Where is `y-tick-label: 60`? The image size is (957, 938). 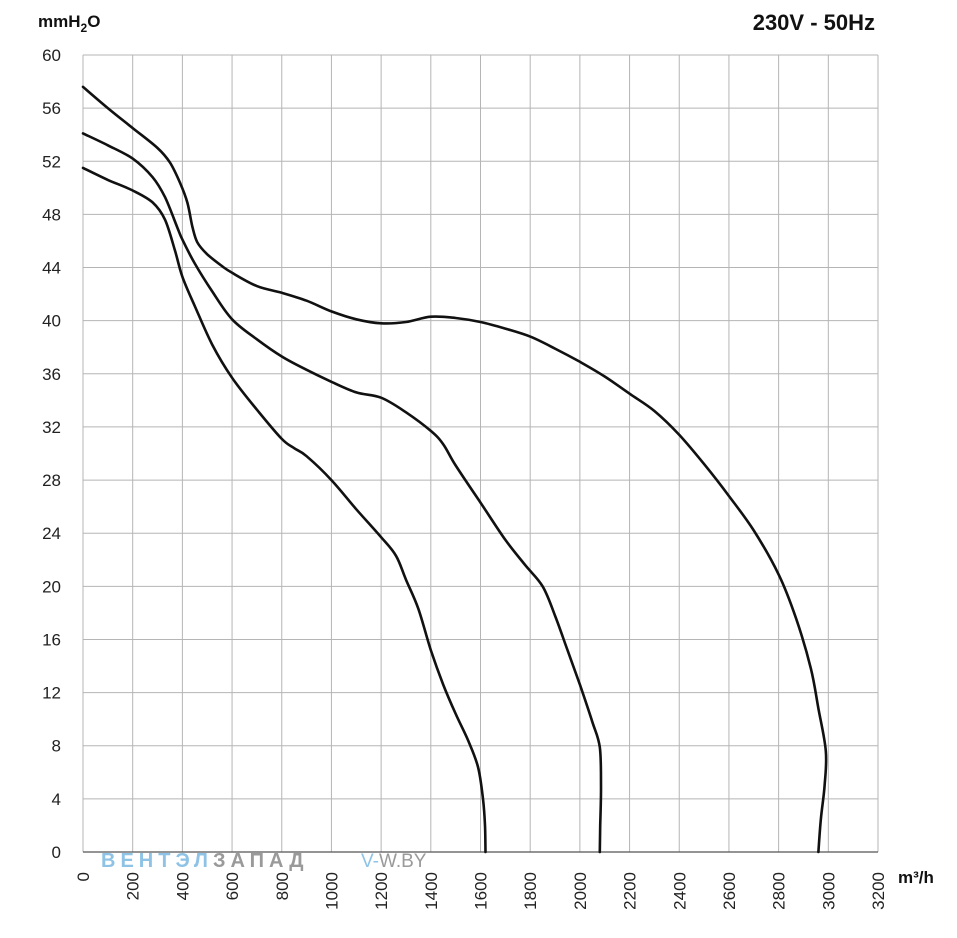
y-tick-label: 60 is located at coordinates (51, 55).